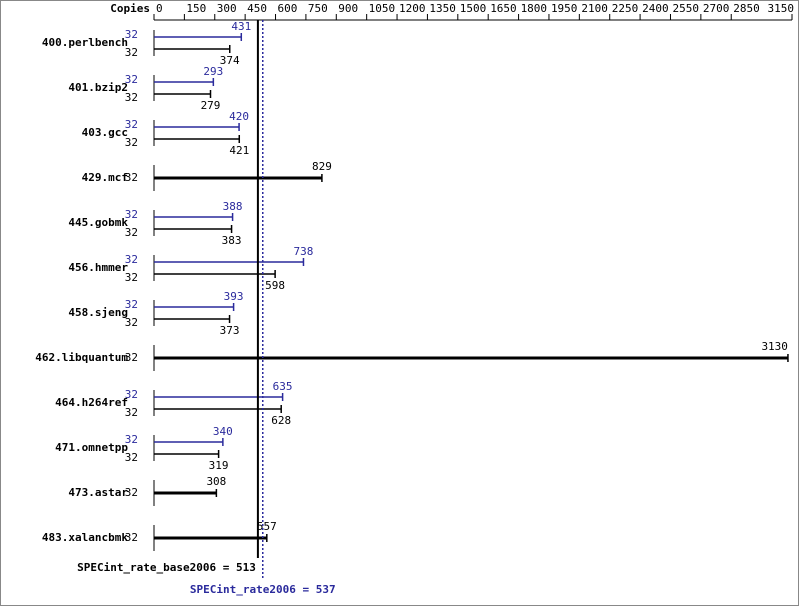  Describe the element at coordinates (166, 567) in the screenshot. I see `reference-label: SPECint_rate_base2006 = 513` at that location.